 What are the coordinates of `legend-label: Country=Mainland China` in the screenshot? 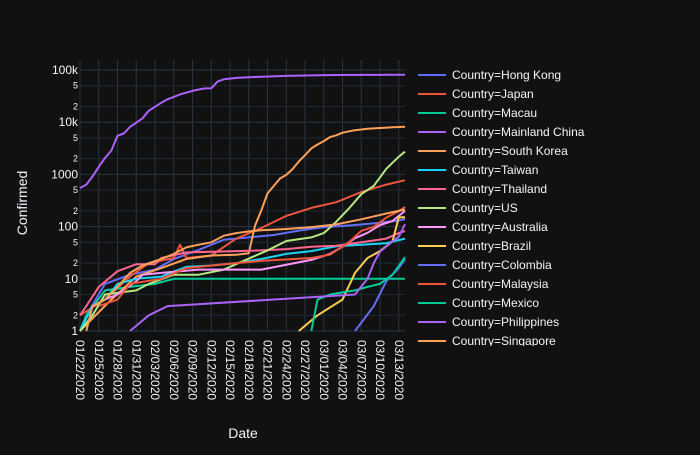 It's located at (518, 132).